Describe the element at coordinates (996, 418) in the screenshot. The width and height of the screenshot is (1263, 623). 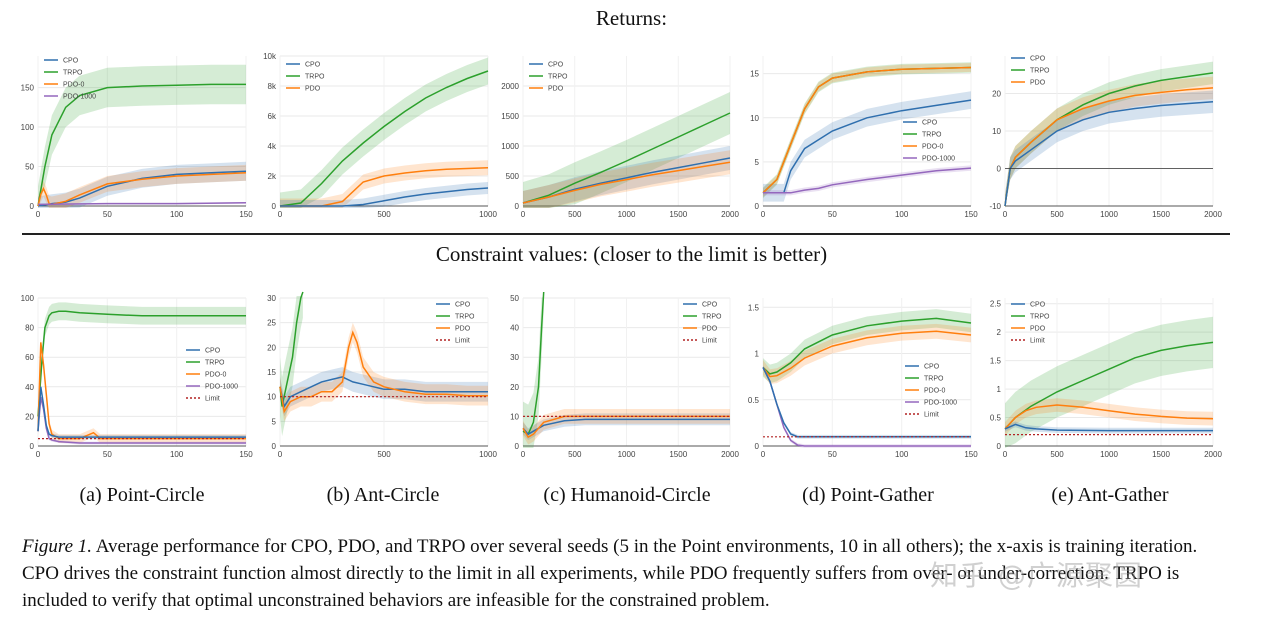
I see `y-tick-label: 0.5` at that location.